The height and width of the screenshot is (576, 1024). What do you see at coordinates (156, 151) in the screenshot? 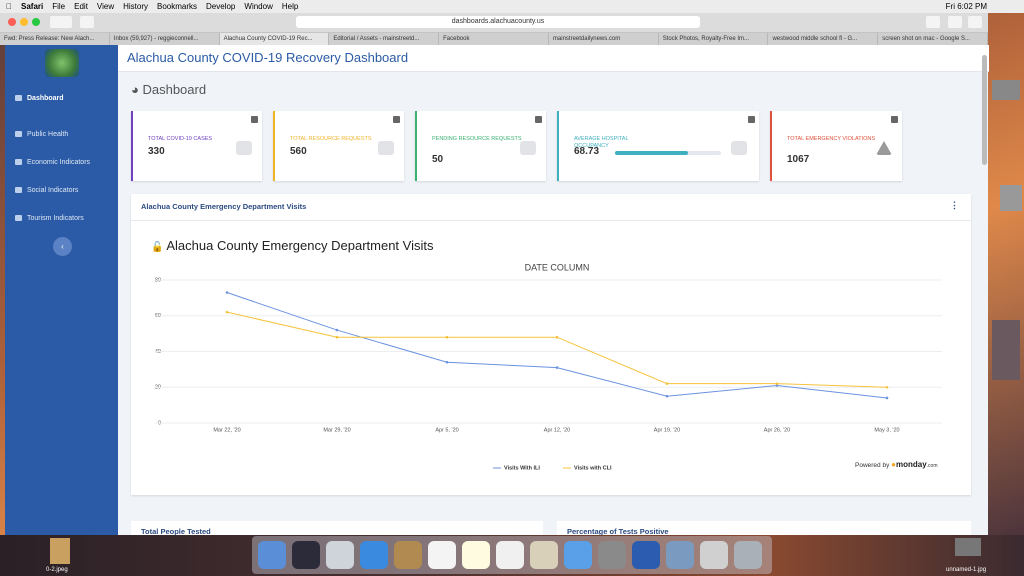
I see `card-value: 330` at bounding box center [156, 151].